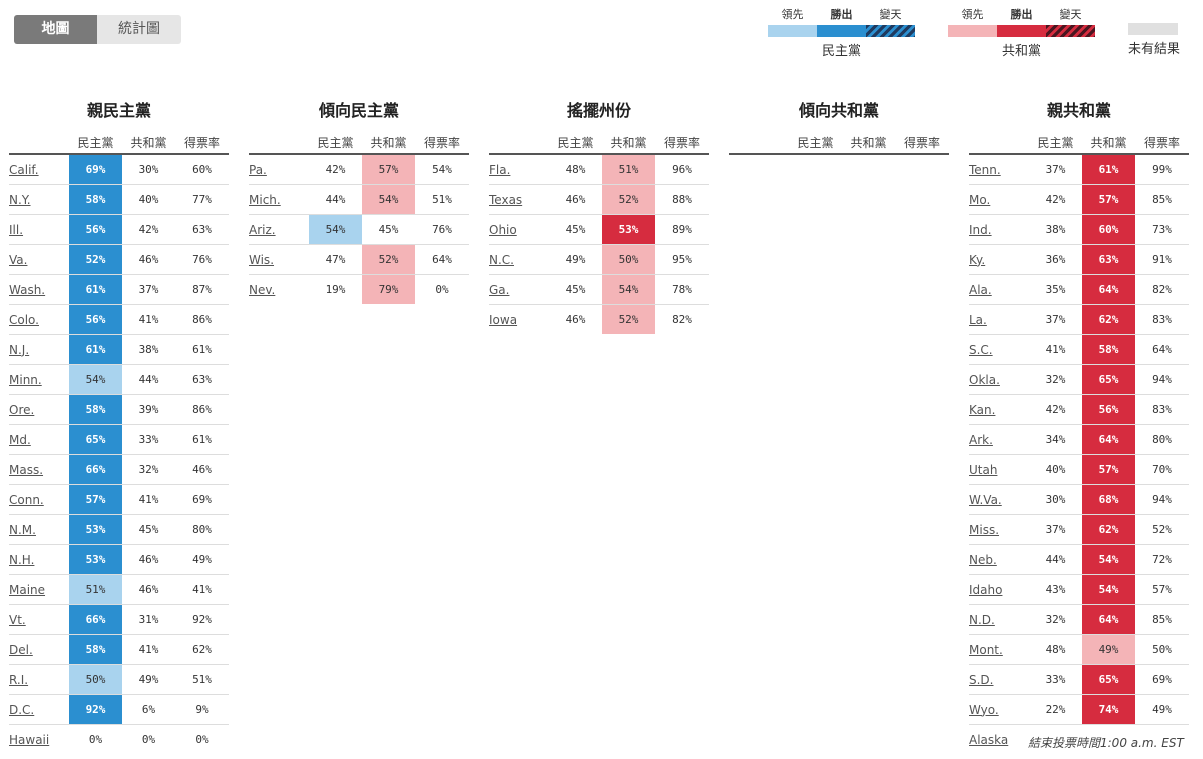 Image resolution: width=1203 pixels, height=759 pixels. What do you see at coordinates (24, 169) in the screenshot?
I see `state-link: Calif.` at bounding box center [24, 169].